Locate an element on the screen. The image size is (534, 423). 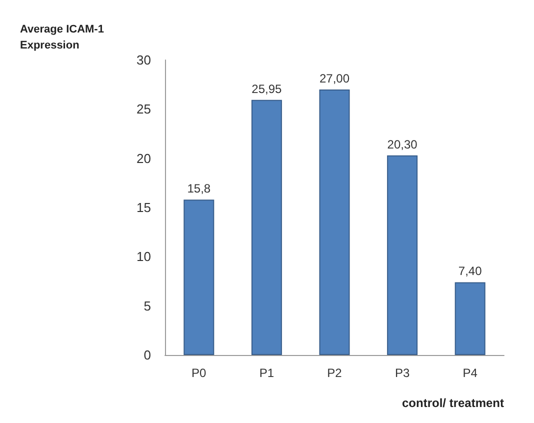
data-label: 25,95 is located at coordinates (267, 89).